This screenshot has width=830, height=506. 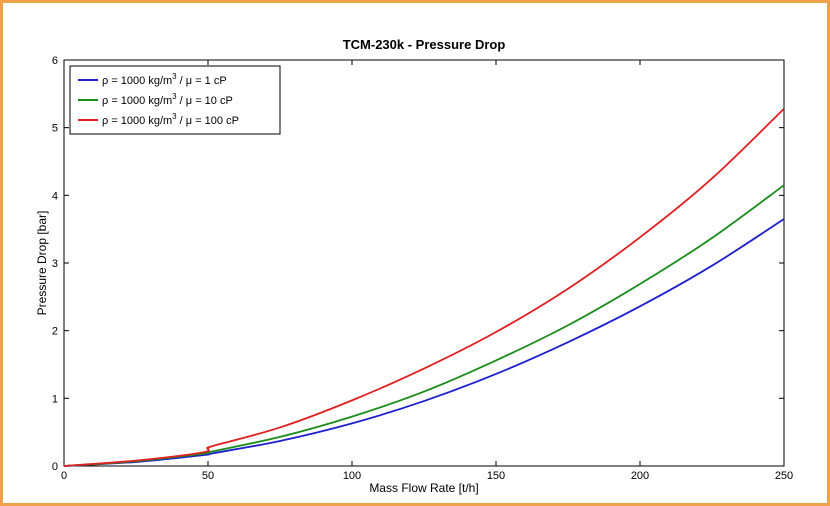 I want to click on y-tick-label: 4, so click(x=55, y=196).